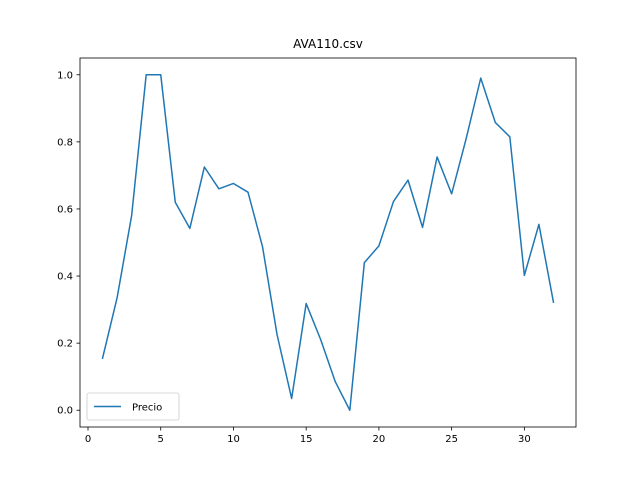  Describe the element at coordinates (65, 411) in the screenshot. I see `y-tick-label: 0.0` at that location.